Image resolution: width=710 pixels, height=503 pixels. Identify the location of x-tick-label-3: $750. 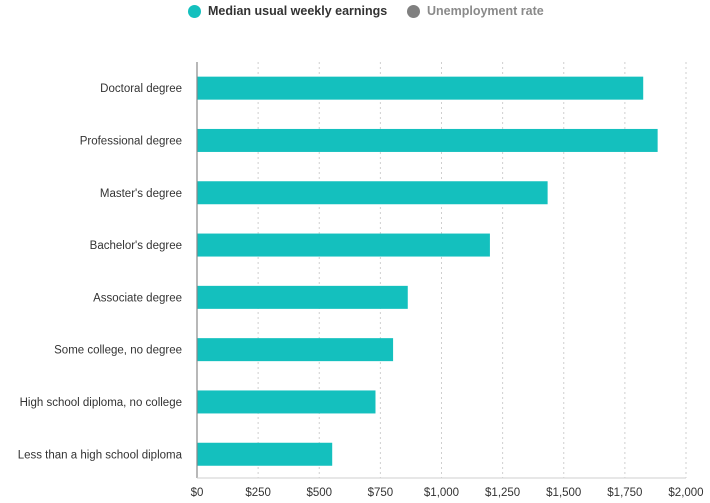
(381, 493).